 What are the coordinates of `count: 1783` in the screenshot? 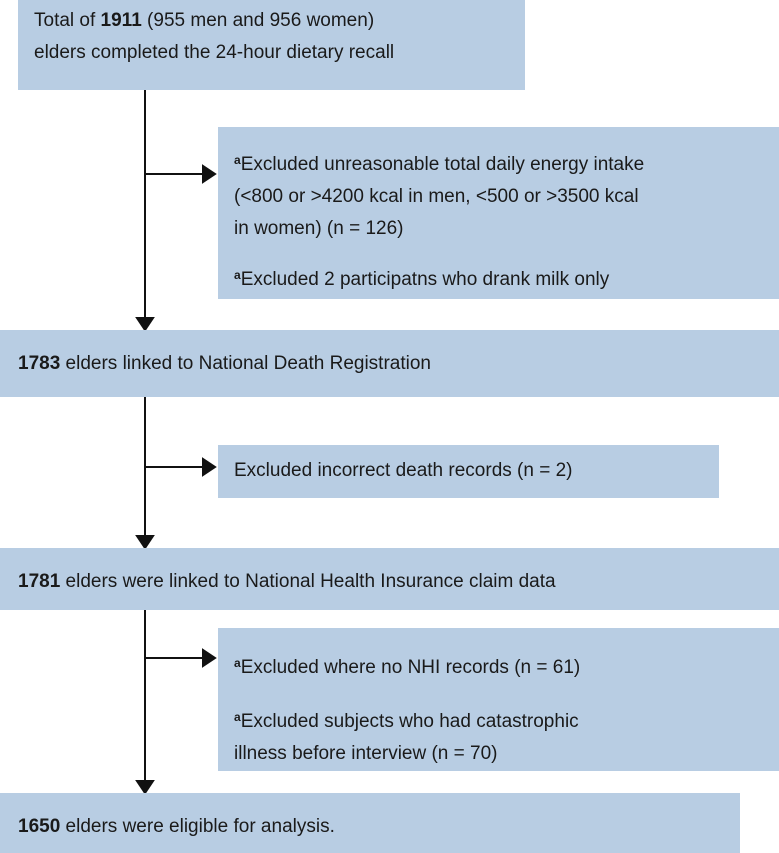 It's located at (39, 363).